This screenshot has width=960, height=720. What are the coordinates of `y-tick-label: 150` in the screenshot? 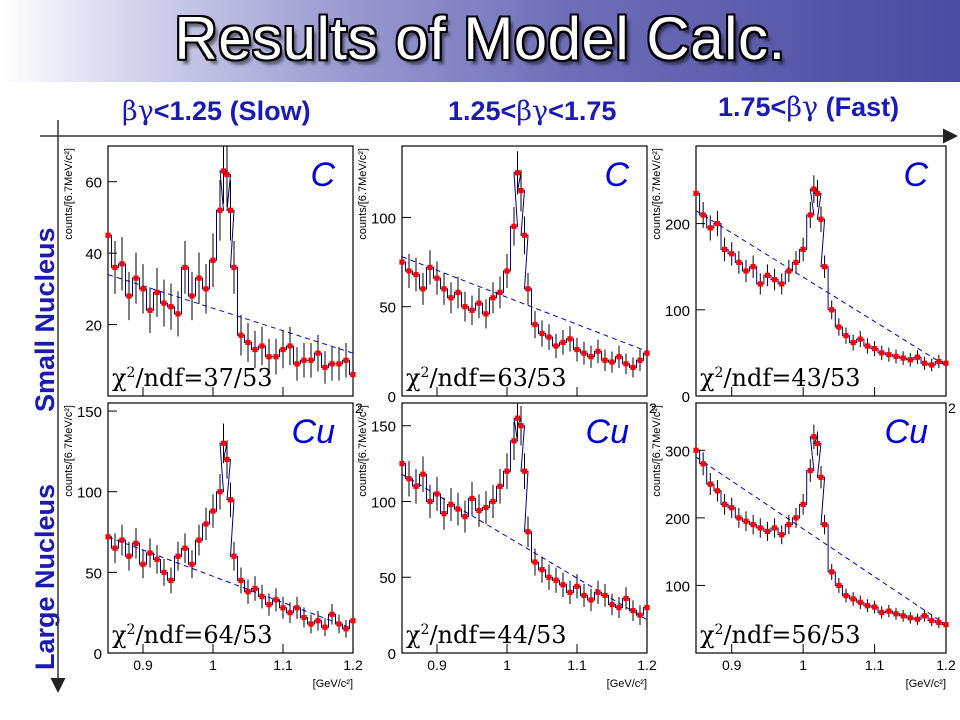 It's located at (89, 412).